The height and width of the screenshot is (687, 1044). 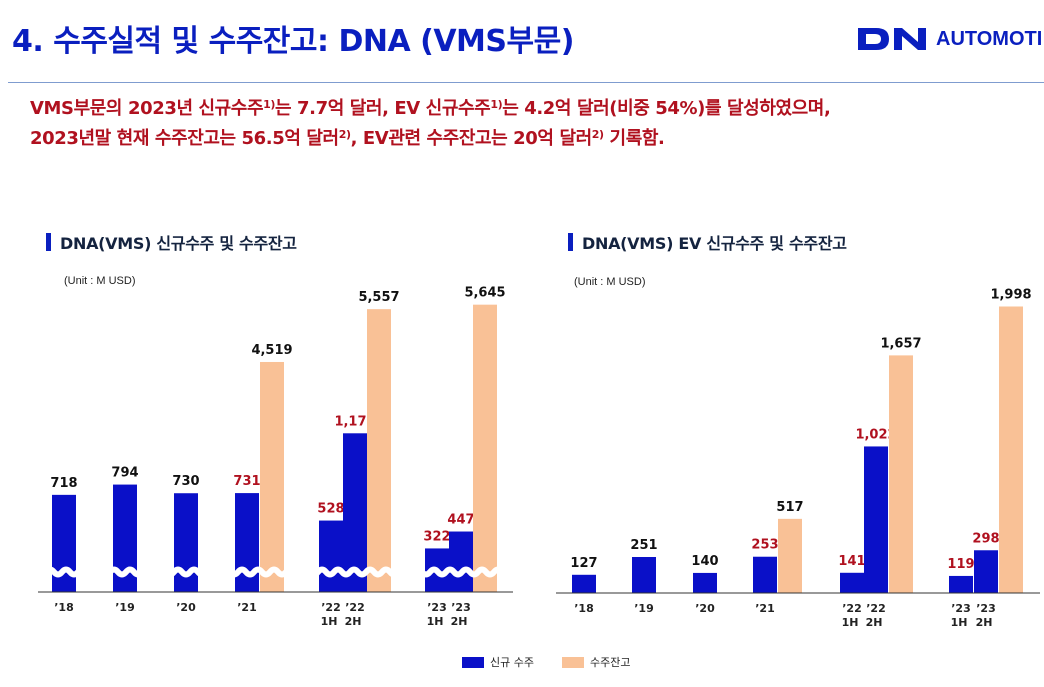 What do you see at coordinates (63, 483) in the screenshot?
I see `data-label-new-orders: 718` at bounding box center [63, 483].